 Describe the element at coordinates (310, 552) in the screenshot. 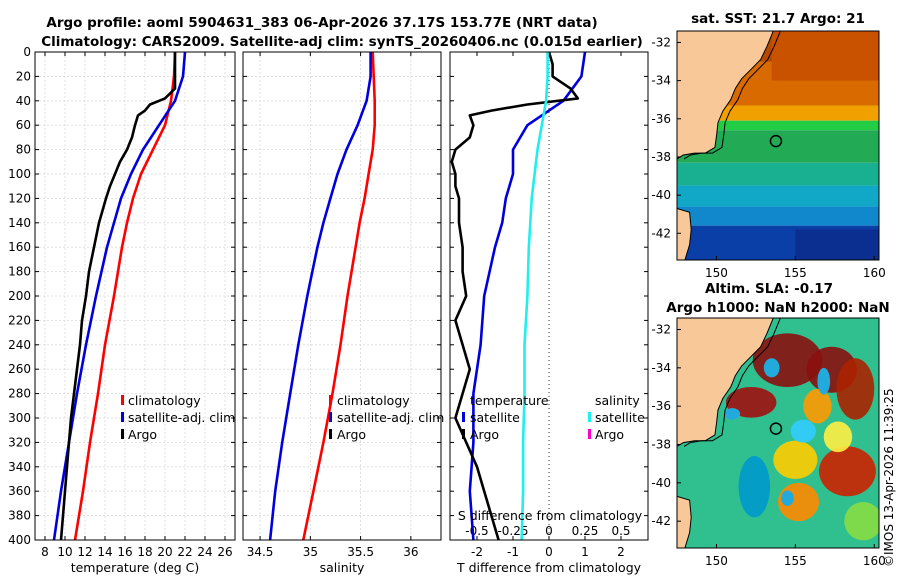

I see `x-tick-label: 35` at that location.